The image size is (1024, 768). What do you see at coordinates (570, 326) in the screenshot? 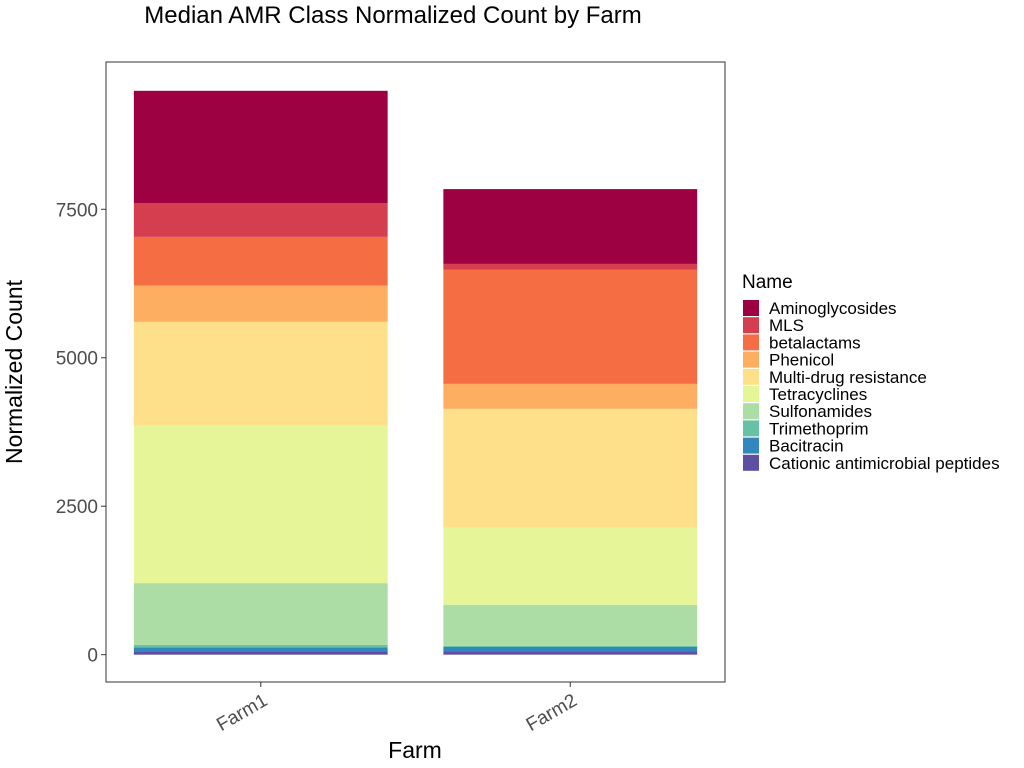
I see `bar-segment-farm2-betalactams` at bounding box center [570, 326].